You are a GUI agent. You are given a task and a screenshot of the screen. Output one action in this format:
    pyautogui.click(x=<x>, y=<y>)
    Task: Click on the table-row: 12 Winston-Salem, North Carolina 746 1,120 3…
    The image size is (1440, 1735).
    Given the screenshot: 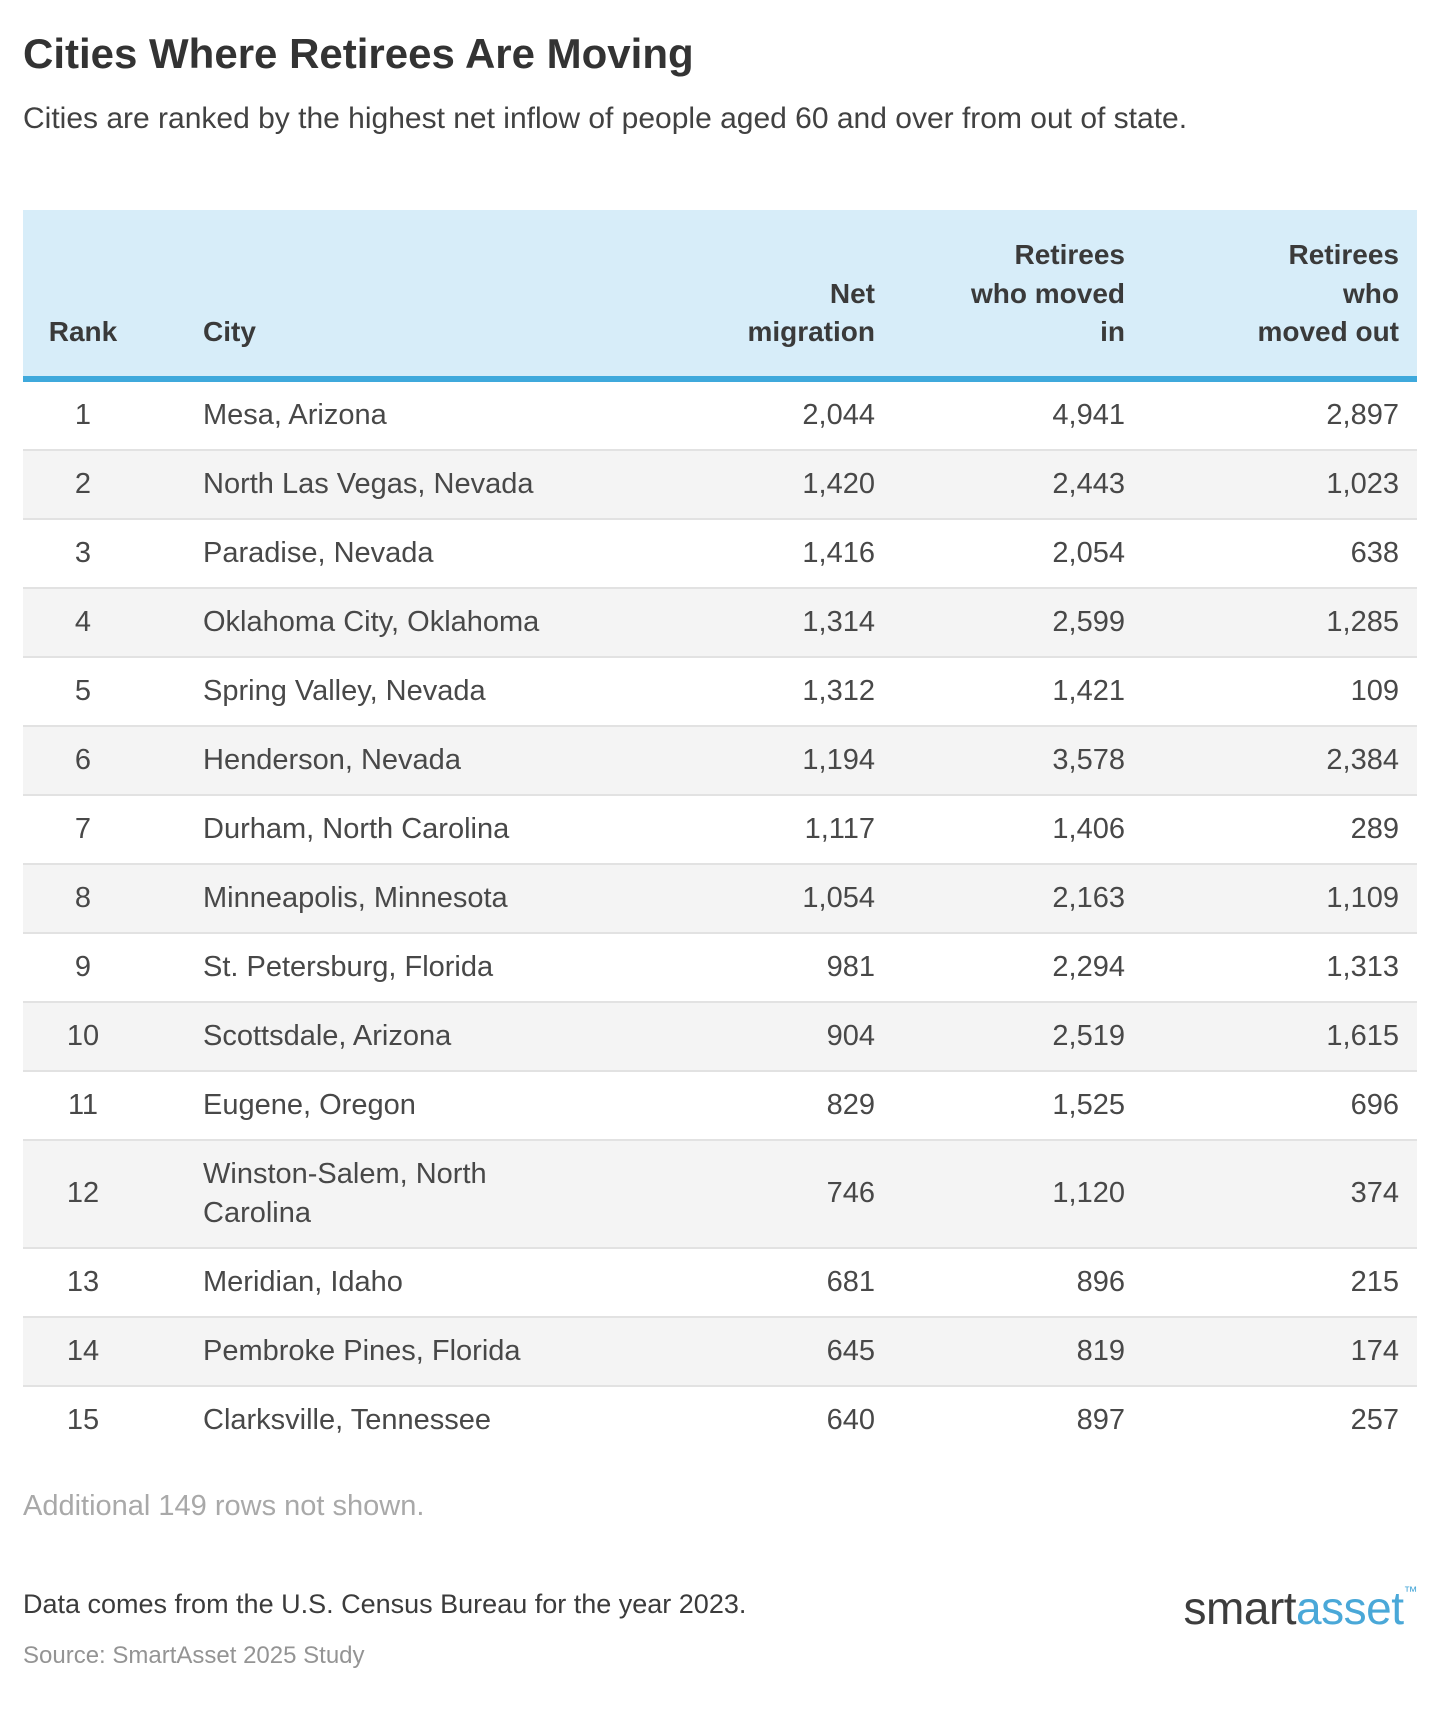 What is the action you would take?
    pyautogui.click(x=720, y=1193)
    